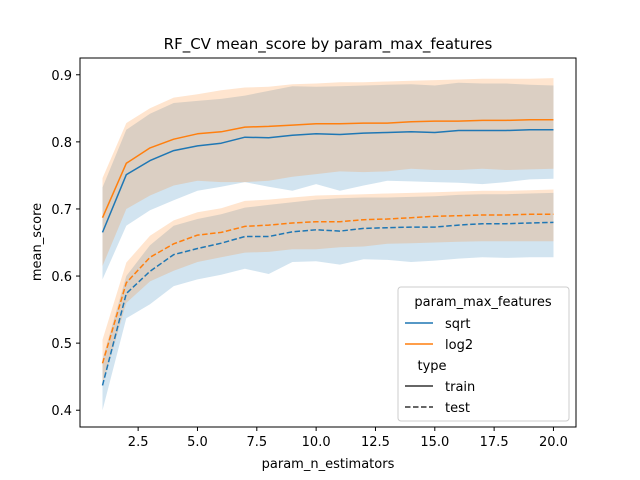  What do you see at coordinates (348, 438) in the screenshot?
I see `x-axis-ticks: 2.5 5.0 7.5 10.0 12.5 15.0 17.5 20.0` at bounding box center [348, 438].